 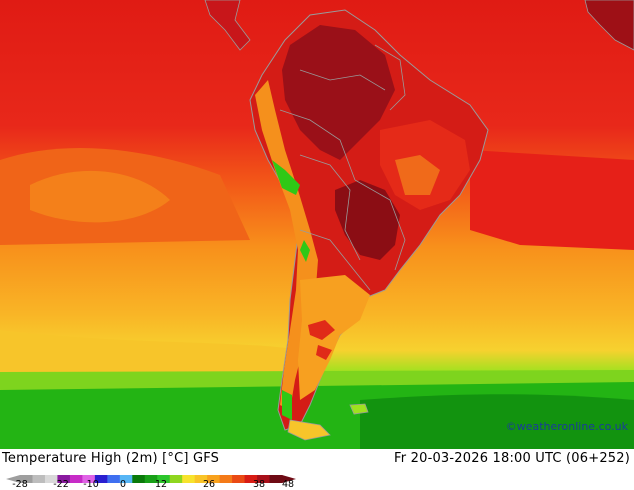 I want to click on southern-dark-green, so click(x=497, y=421).